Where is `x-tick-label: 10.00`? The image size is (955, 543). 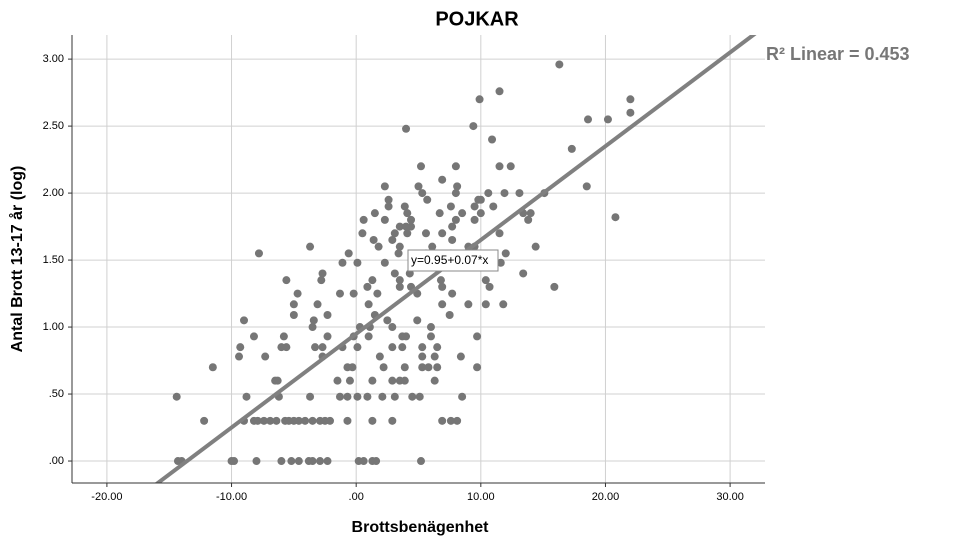
x-tick-label: 10.00 is located at coordinates (481, 497).